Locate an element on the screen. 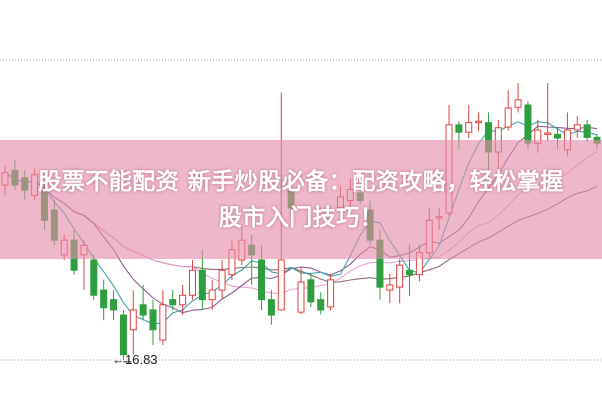 The height and width of the screenshot is (401, 602). headline-line-1: 股票不能配资 新手炒股必备：配资攻略，轻松掌握 is located at coordinates (301, 181).